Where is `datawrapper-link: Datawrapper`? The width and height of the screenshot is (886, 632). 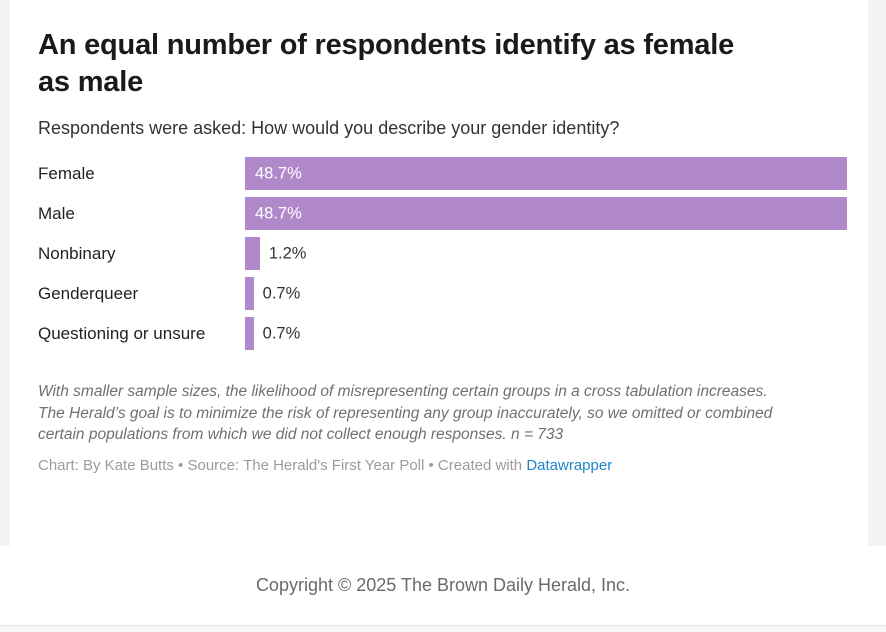 datawrapper-link: Datawrapper is located at coordinates (569, 465).